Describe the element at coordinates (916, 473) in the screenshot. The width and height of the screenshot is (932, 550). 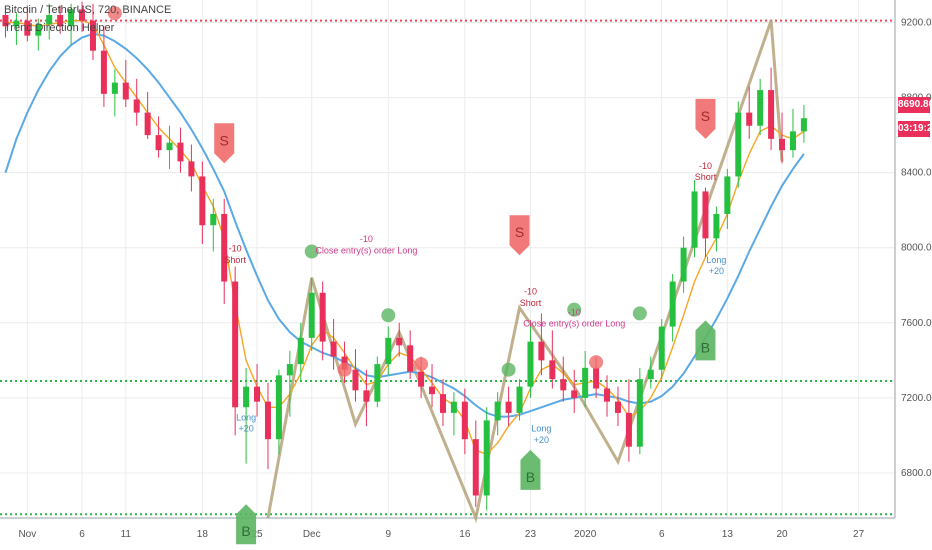
I see `y-tick-label: 6800.00` at that location.